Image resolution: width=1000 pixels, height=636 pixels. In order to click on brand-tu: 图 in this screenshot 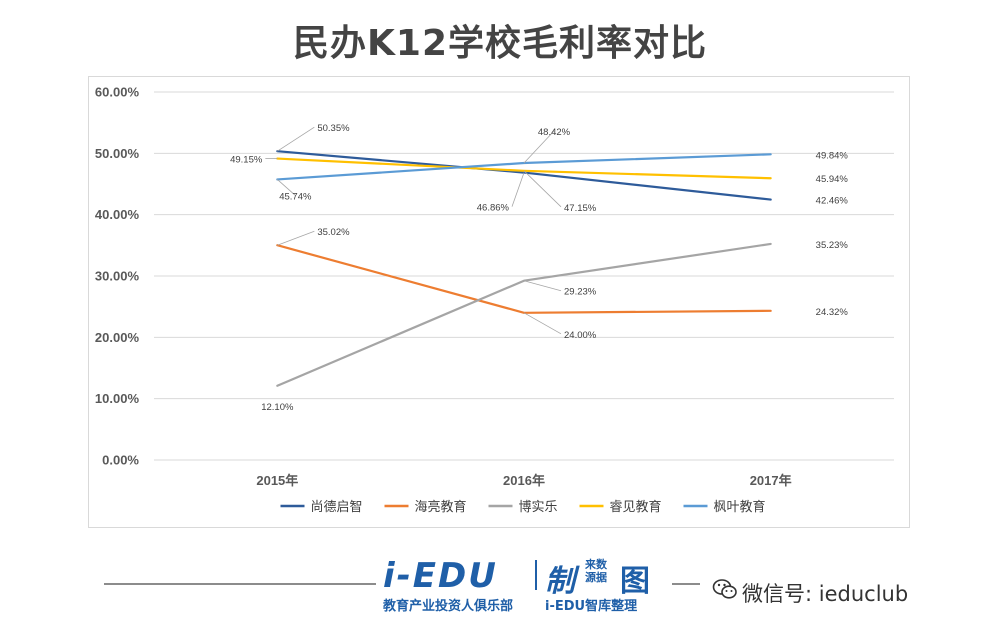, I will do `click(635, 581)`.